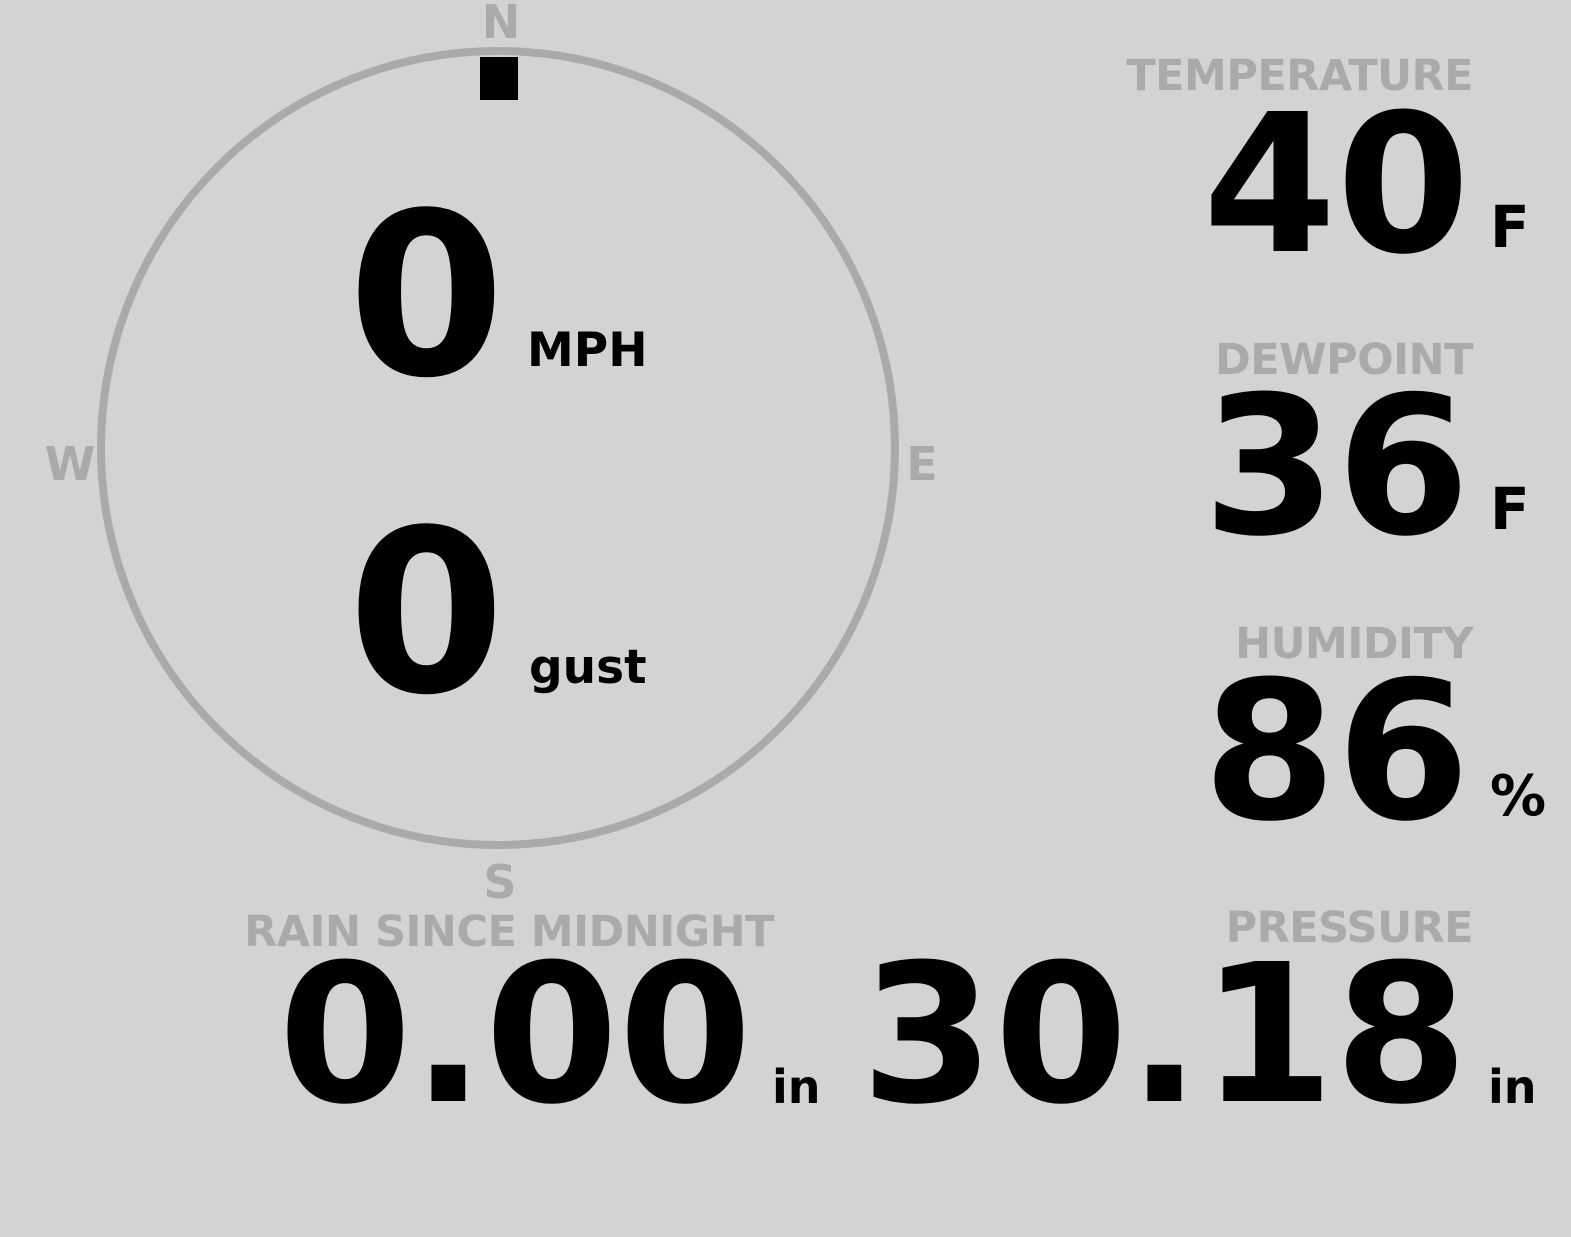  What do you see at coordinates (1344, 360) in the screenshot?
I see `dewpoint-label: DEWPOINT` at bounding box center [1344, 360].